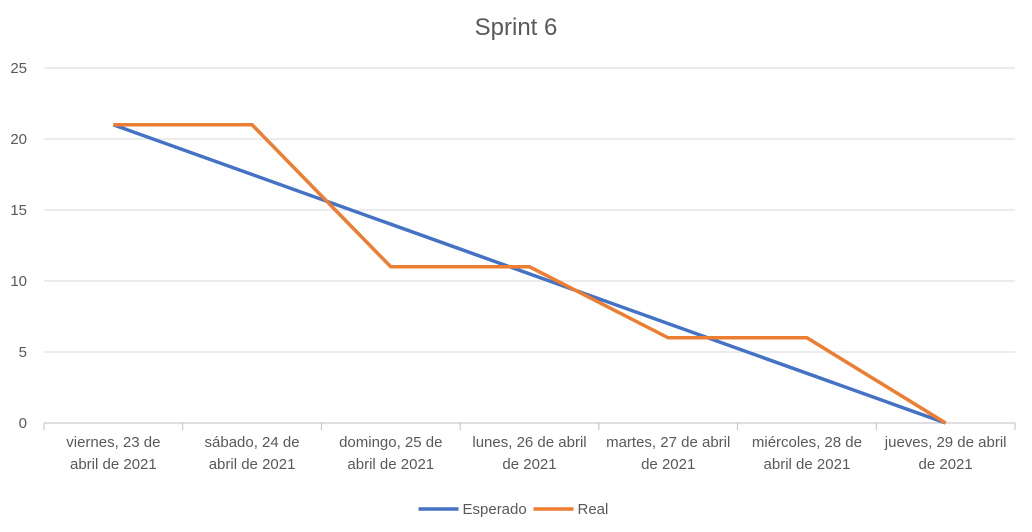  I want to click on chart-title: Sprint 6, so click(516, 27).